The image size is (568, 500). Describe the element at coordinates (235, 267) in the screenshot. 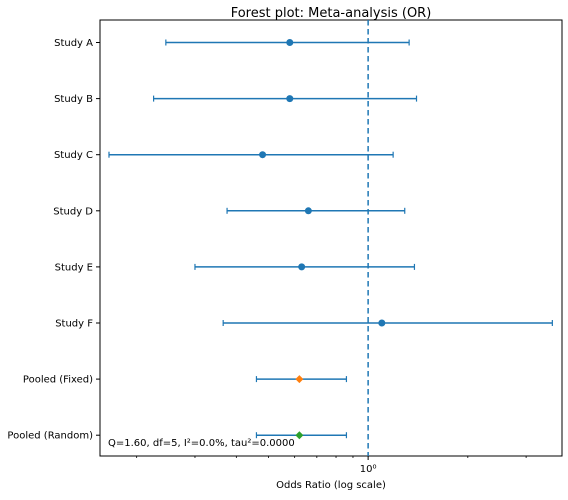

I see `row-study-e: Study E` at that location.